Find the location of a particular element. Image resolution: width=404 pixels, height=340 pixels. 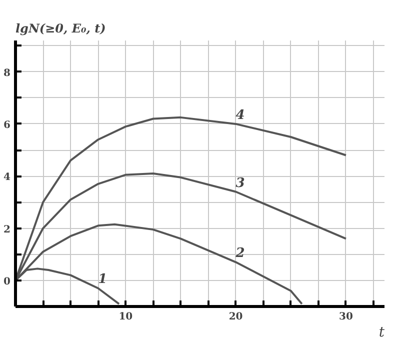

series-label: 4 is located at coordinates (240, 115).